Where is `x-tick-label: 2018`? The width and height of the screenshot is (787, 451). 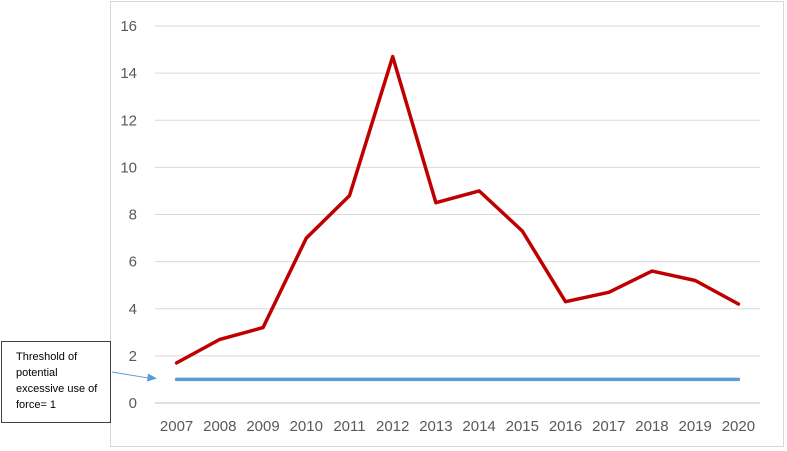
x-tick-label: 2018 is located at coordinates (651, 426).